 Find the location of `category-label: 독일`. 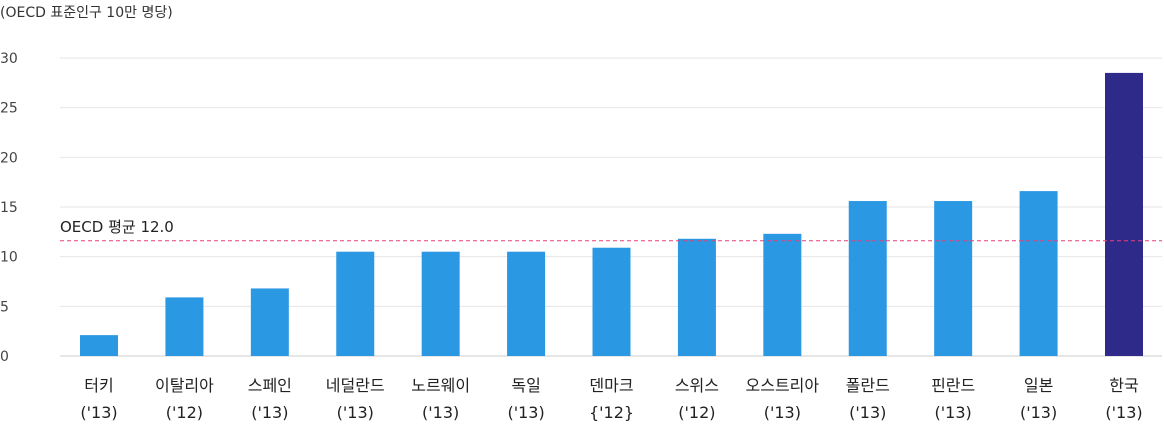

category-label: 독일 is located at coordinates (525, 385).